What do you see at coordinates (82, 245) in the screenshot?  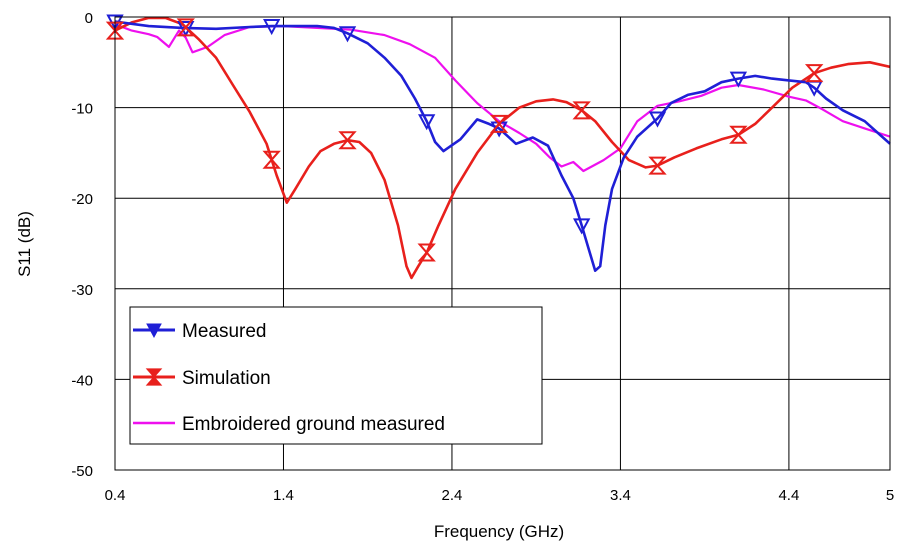 I see `y-tick-labels: 0 -10 -20 -30 -40 -50` at bounding box center [82, 245].